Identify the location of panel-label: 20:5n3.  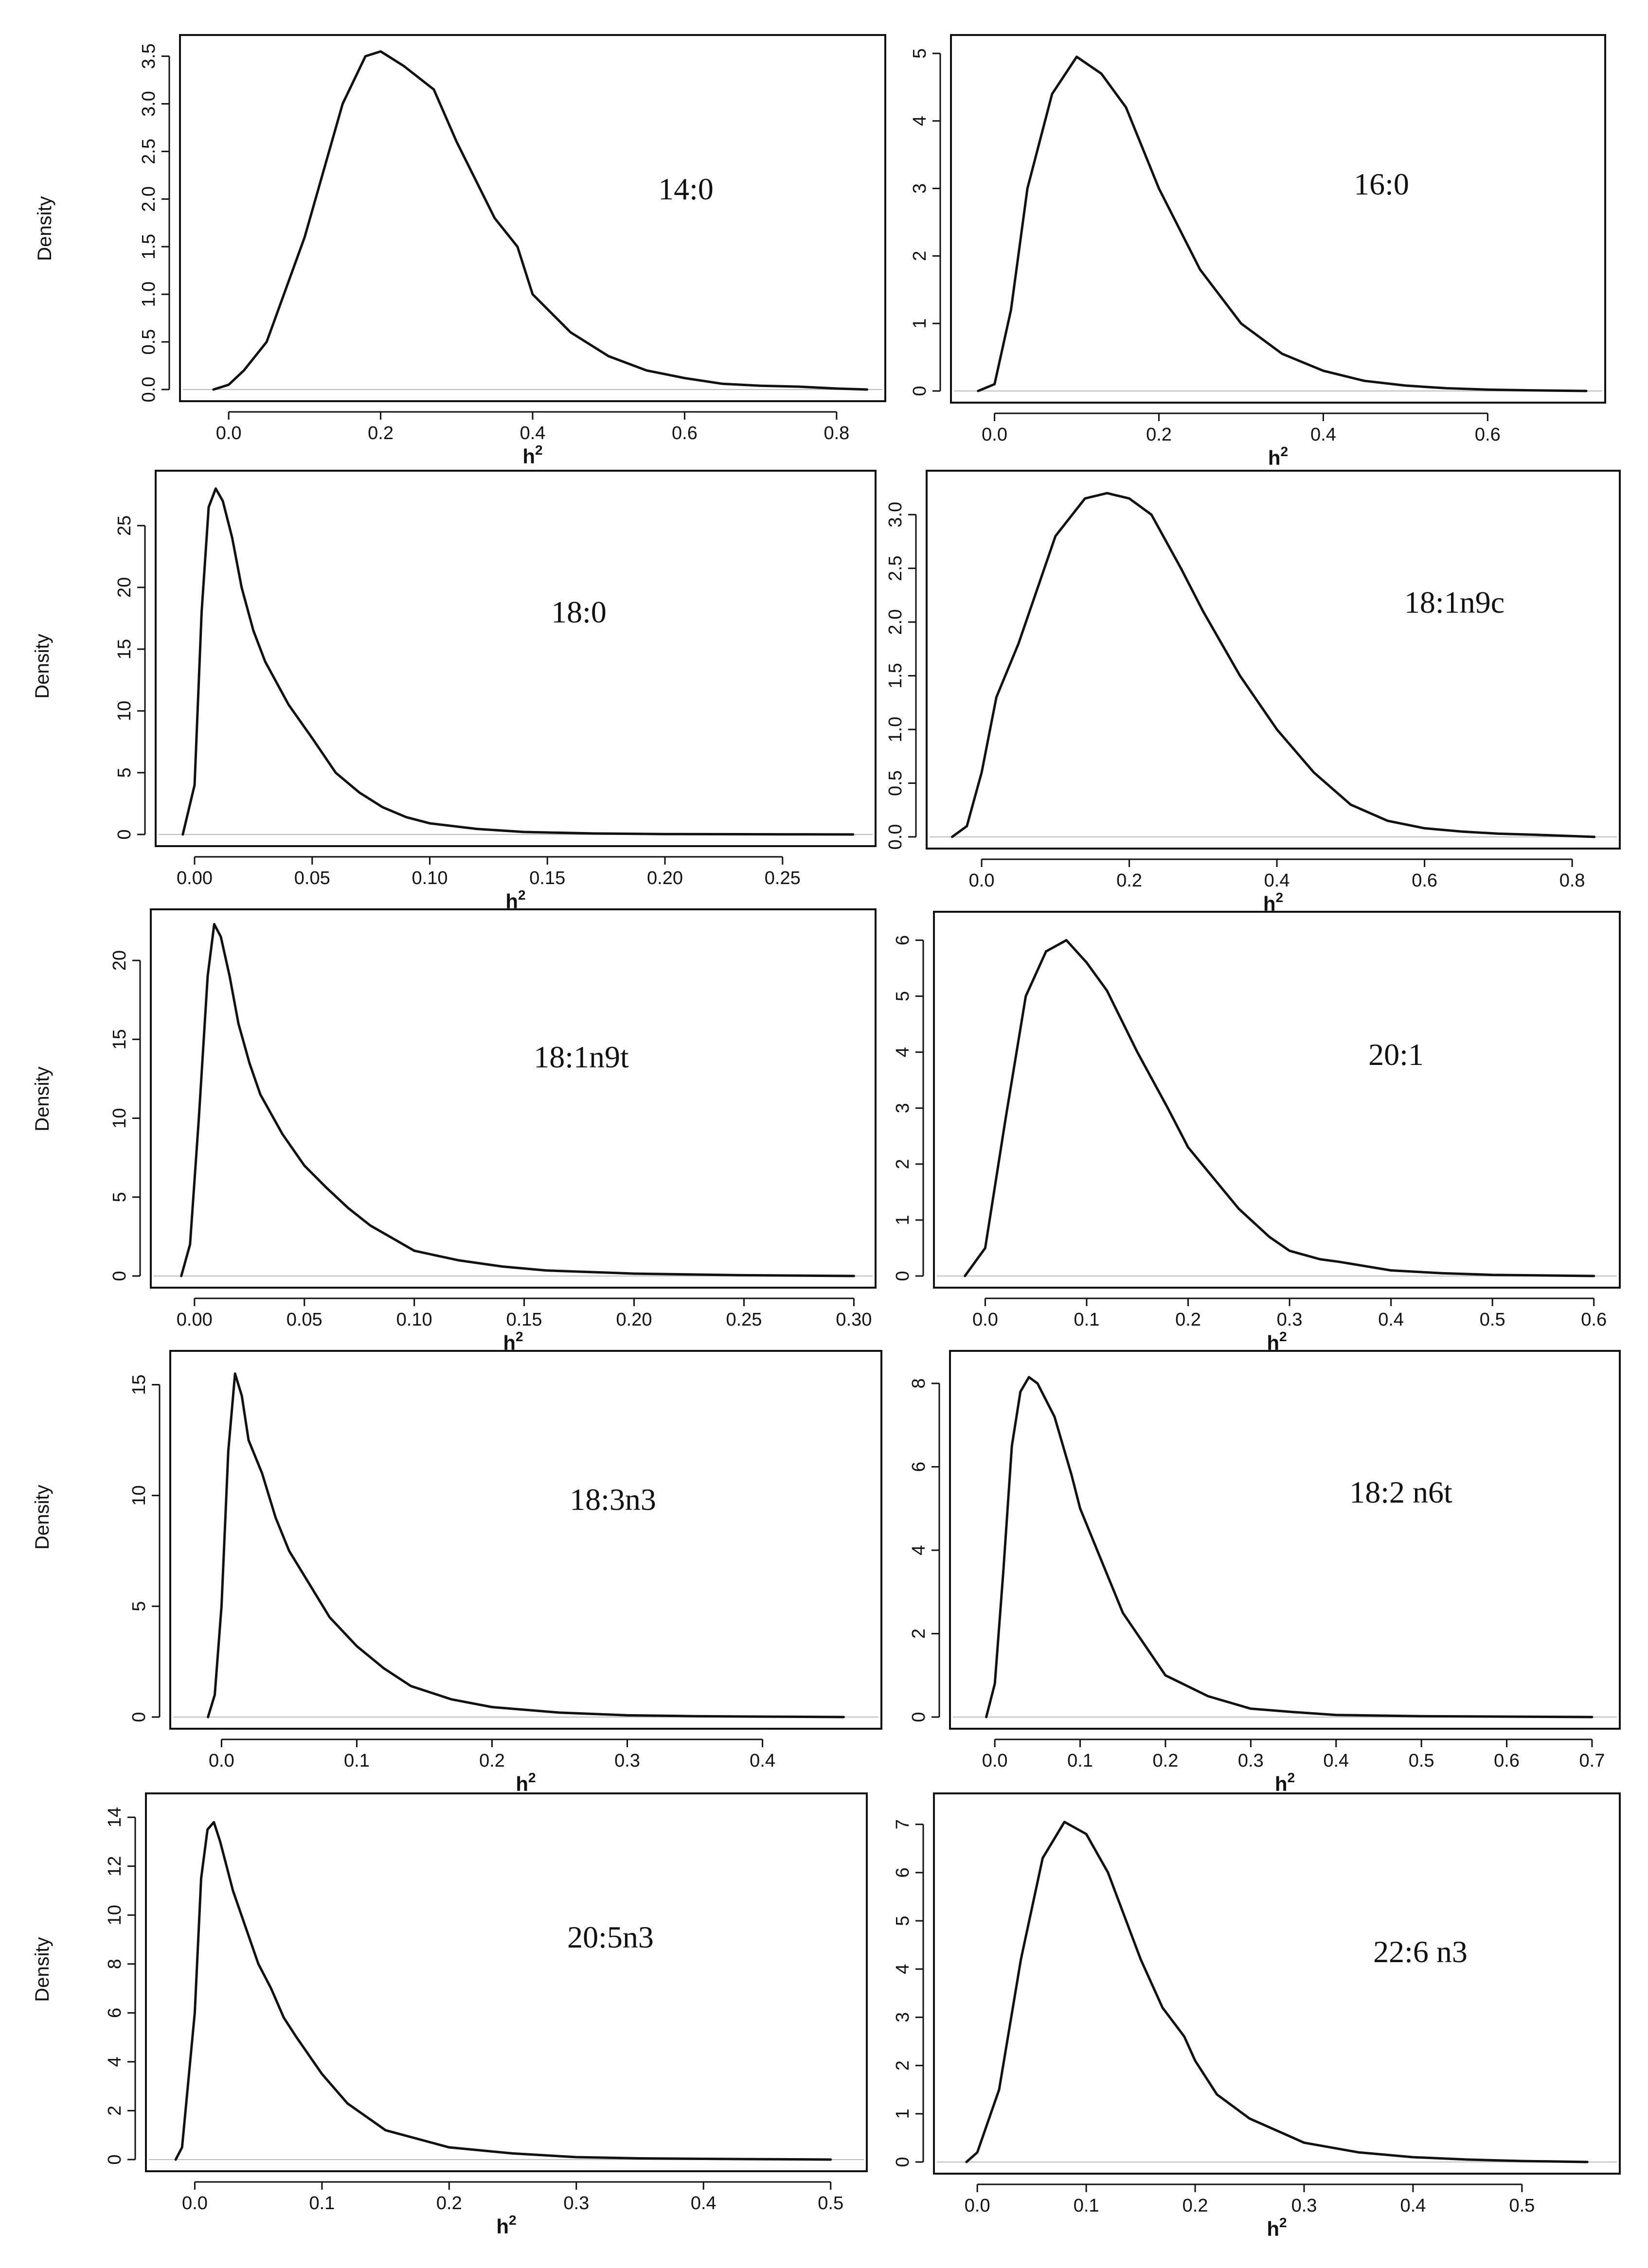
(611, 1937).